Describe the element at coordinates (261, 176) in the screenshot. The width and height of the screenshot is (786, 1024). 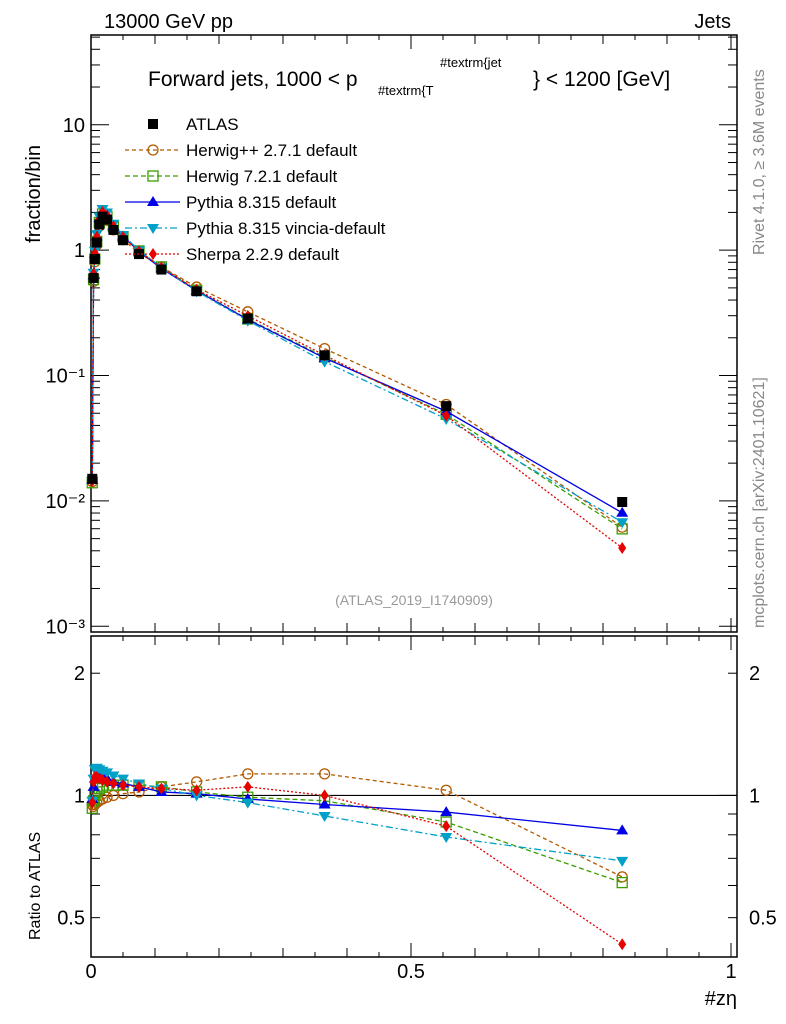
I see `legend-label: Herwig 7.2.1 default` at that location.